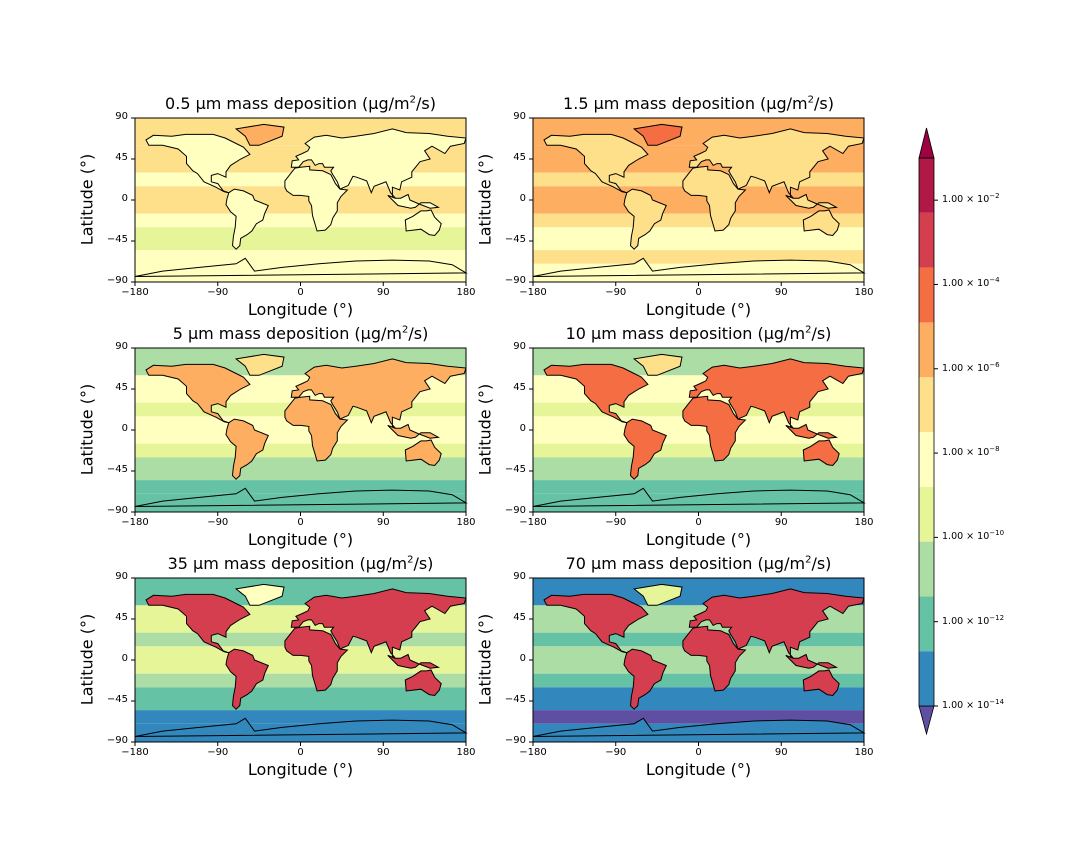 This screenshot has height=864, width=1080. What do you see at coordinates (287, 103) in the screenshot?
I see `panel-title-text: 0.5 µm mass deposition (µg/m` at bounding box center [287, 103].